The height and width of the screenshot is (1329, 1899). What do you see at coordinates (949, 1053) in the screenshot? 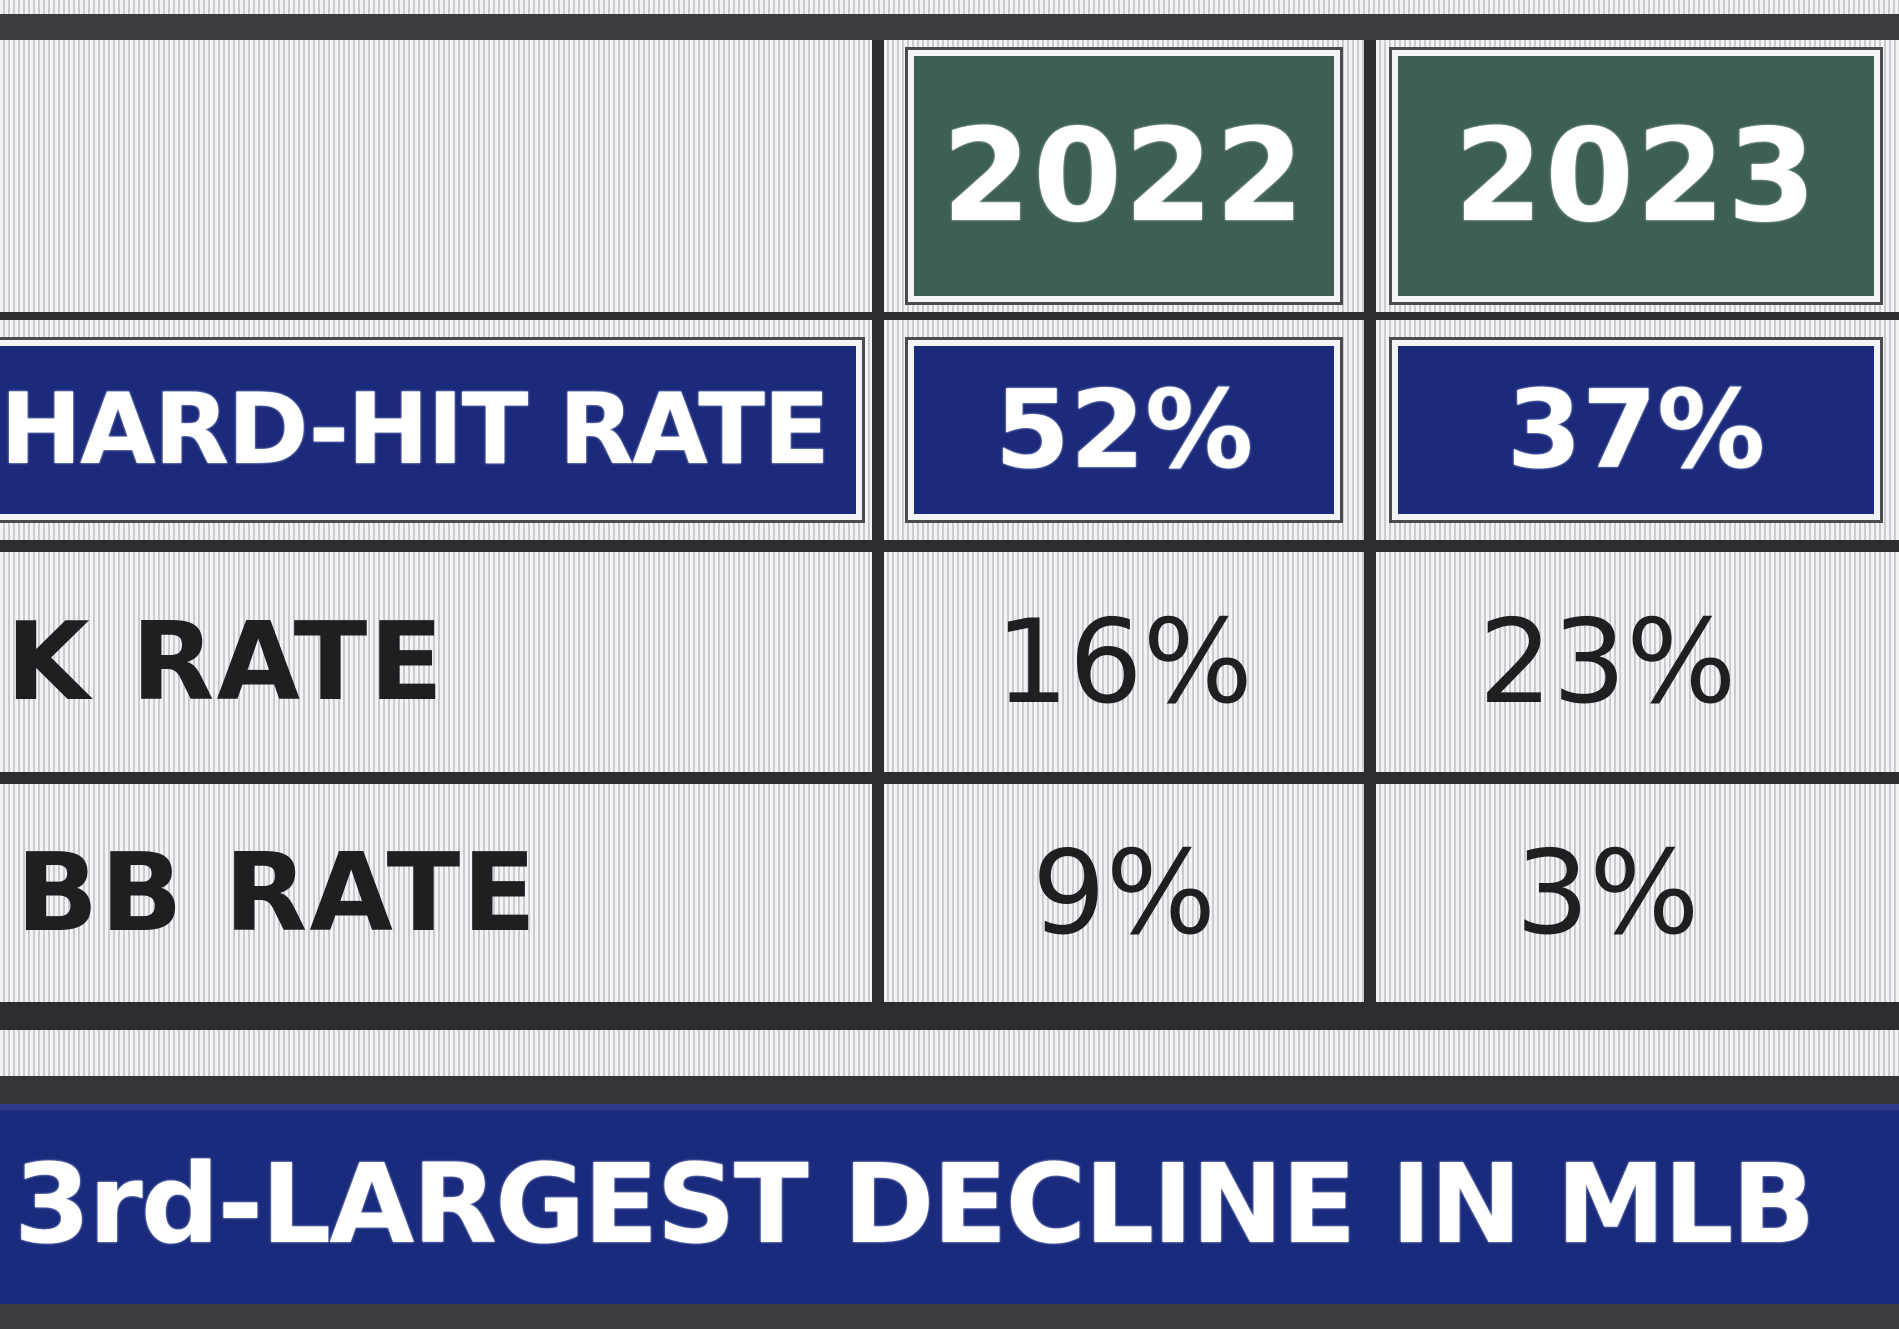
I see `lower-stripe-band` at bounding box center [949, 1053].